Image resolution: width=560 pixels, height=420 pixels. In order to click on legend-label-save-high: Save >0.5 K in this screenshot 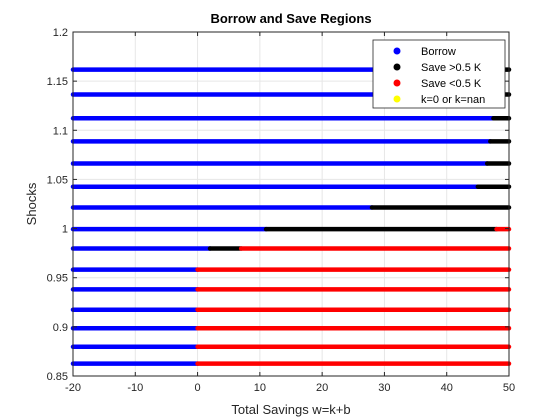, I will do `click(451, 68)`.